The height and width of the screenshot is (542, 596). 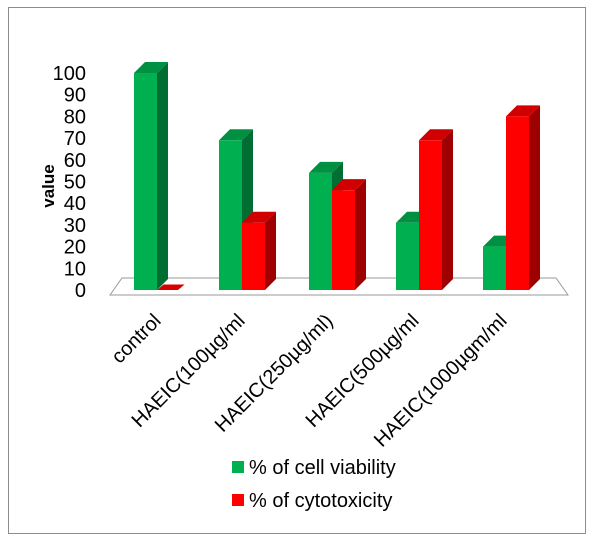 What do you see at coordinates (238, 467) in the screenshot?
I see `legend-swatch-cell-viability` at bounding box center [238, 467].